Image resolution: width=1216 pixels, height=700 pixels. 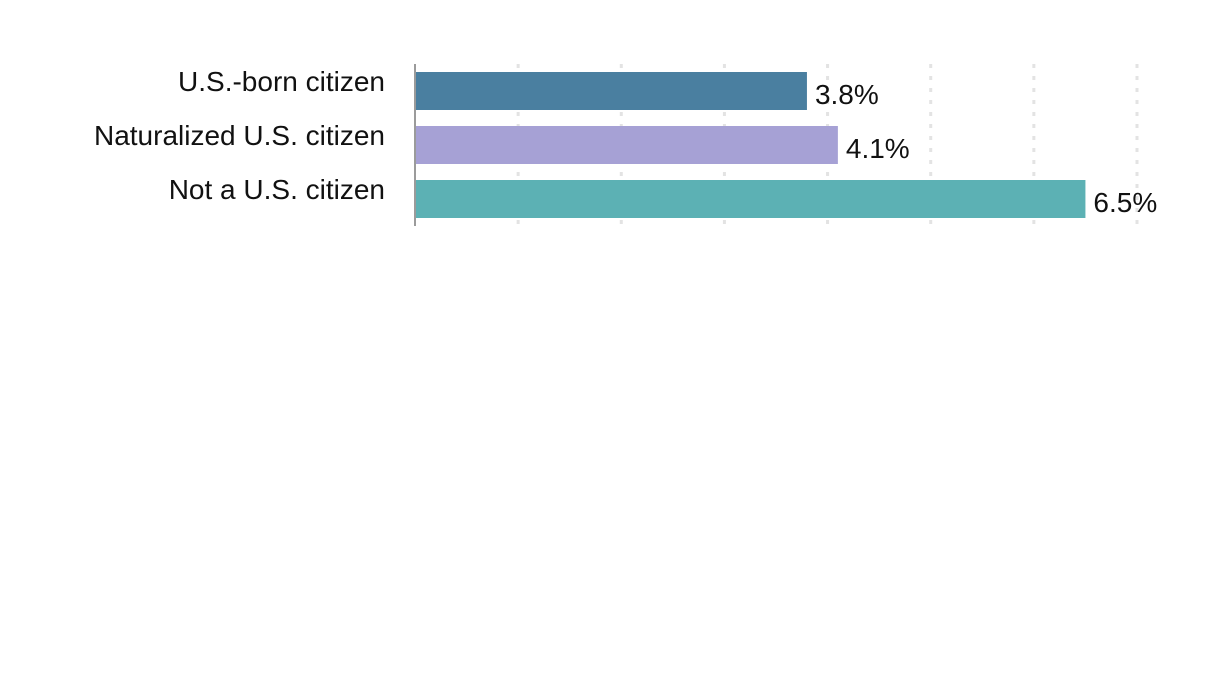 I want to click on category-label: Naturalized U.S. citizen, so click(x=239, y=135).